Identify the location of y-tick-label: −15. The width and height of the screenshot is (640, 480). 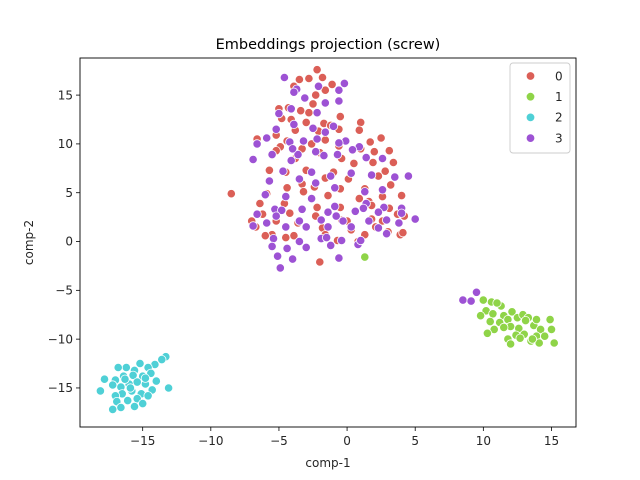
(60, 388).